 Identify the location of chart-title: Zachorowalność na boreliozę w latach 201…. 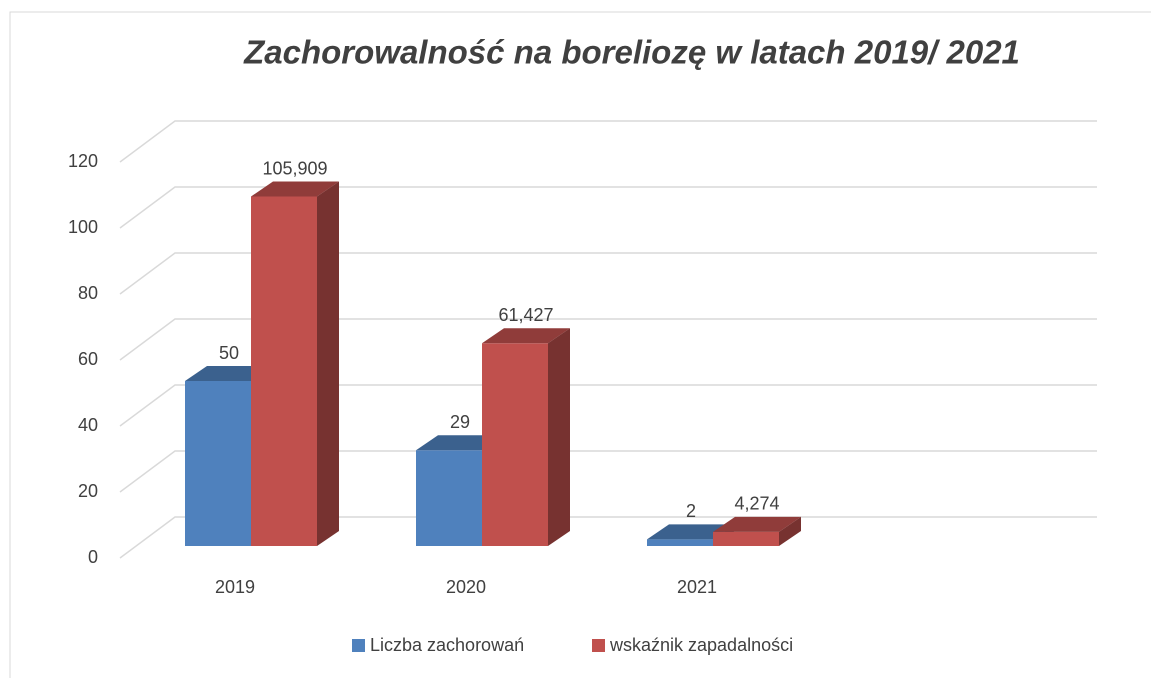
(631, 52).